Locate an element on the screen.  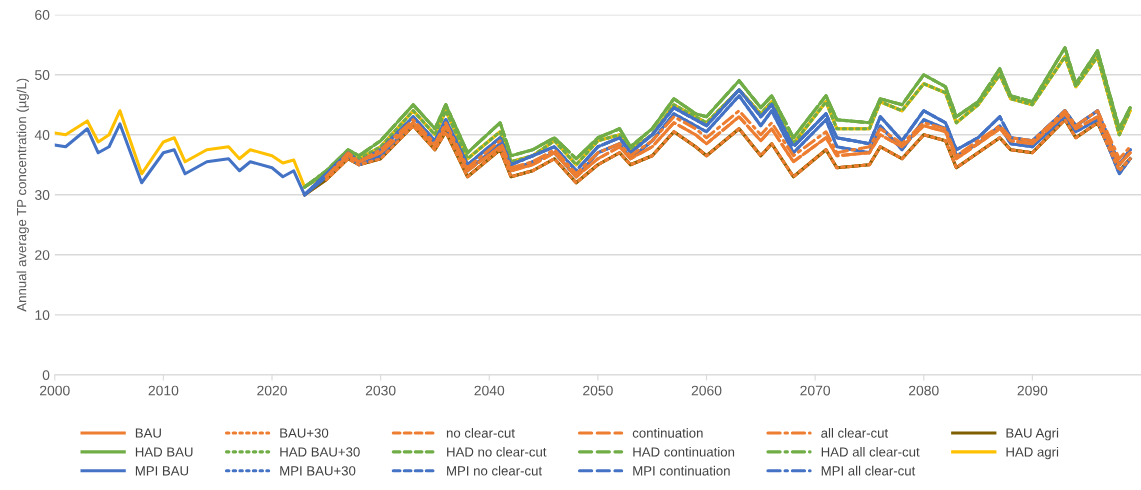
x-tick-label: 2080 is located at coordinates (924, 390).